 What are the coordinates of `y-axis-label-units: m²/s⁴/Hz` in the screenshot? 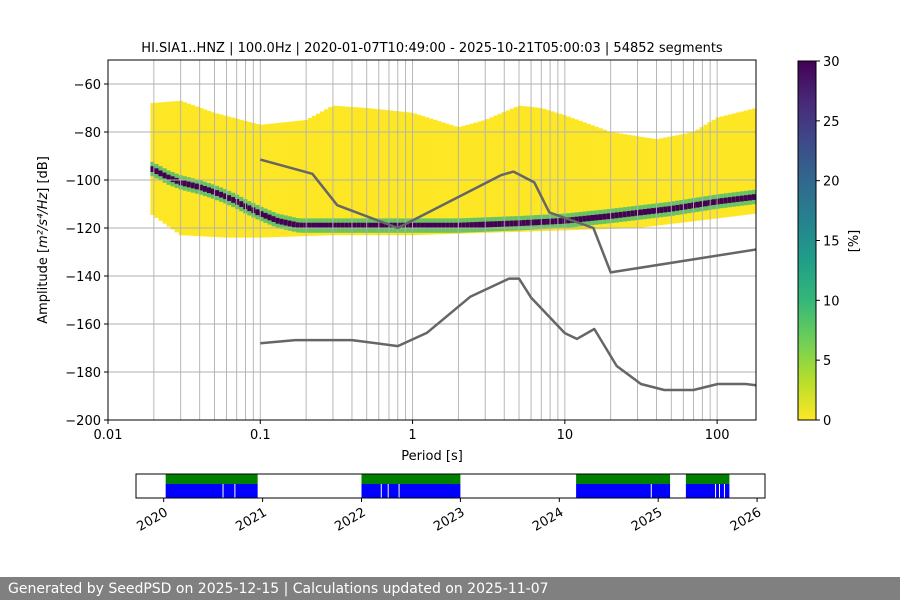 It's located at (43, 220).